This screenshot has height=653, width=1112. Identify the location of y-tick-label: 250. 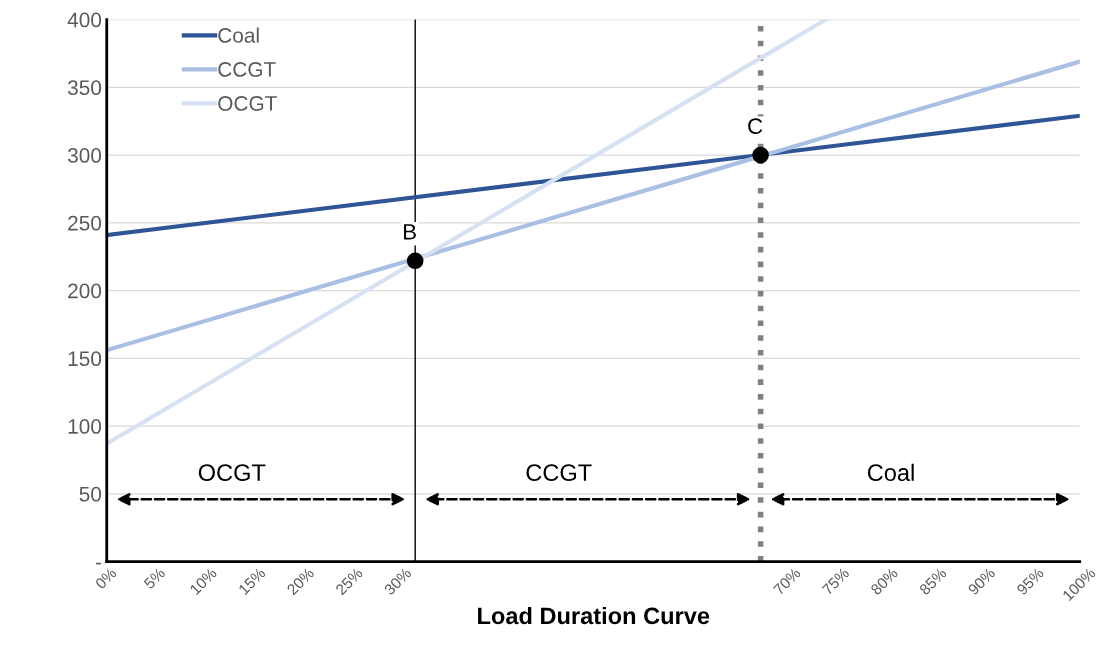
(85, 223).